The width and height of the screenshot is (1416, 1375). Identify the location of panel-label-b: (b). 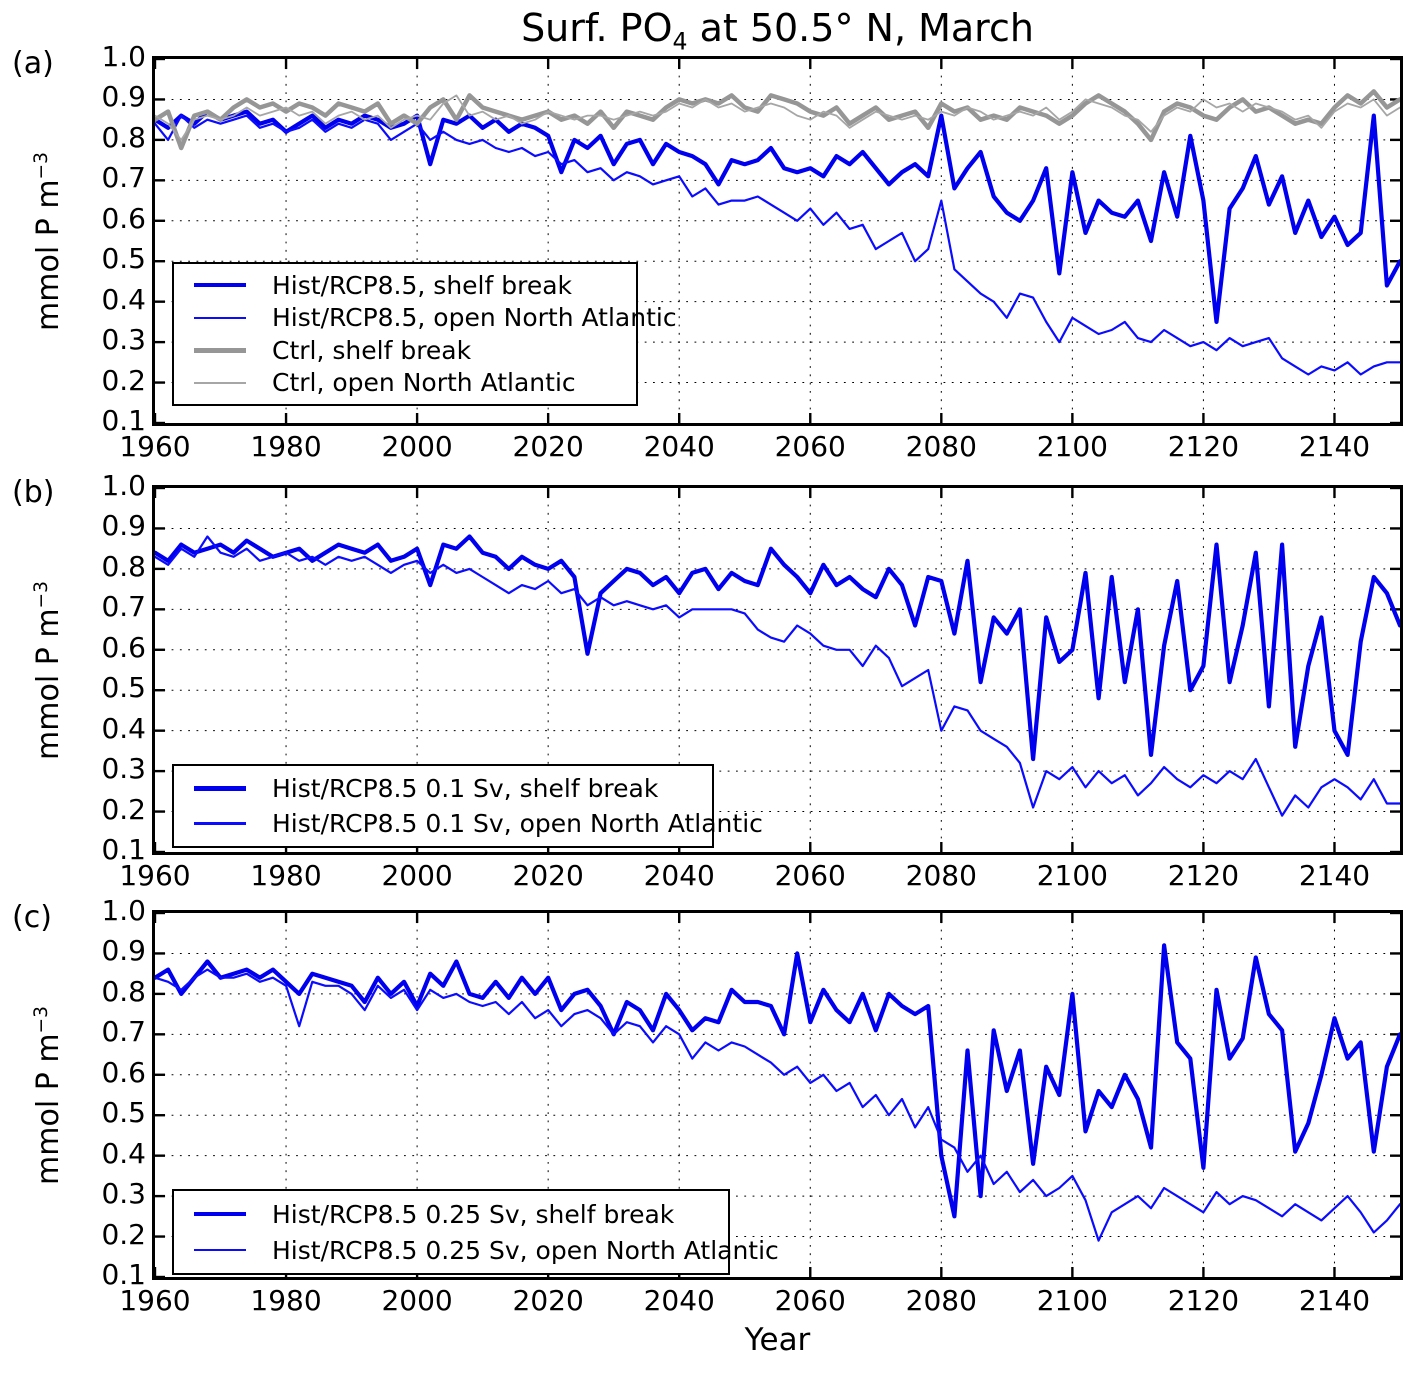
(33, 492).